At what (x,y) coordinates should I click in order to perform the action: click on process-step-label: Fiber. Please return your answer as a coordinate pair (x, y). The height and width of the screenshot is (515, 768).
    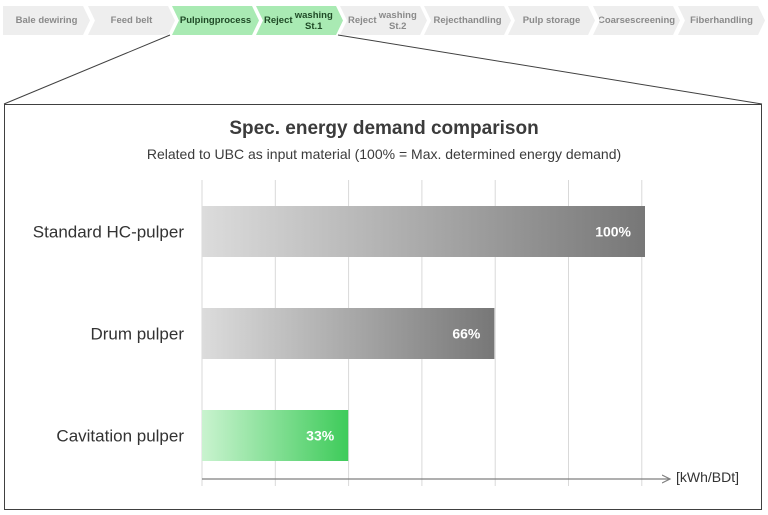
    Looking at the image, I should click on (702, 20).